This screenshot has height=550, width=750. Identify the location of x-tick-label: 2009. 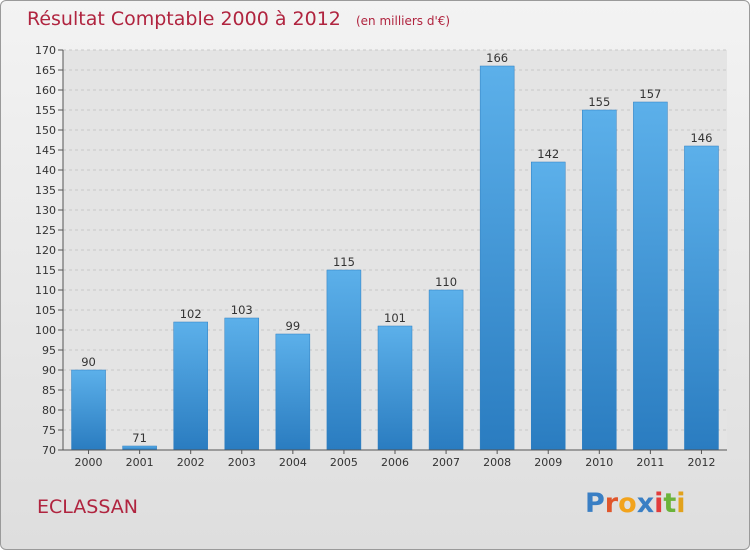
(548, 462).